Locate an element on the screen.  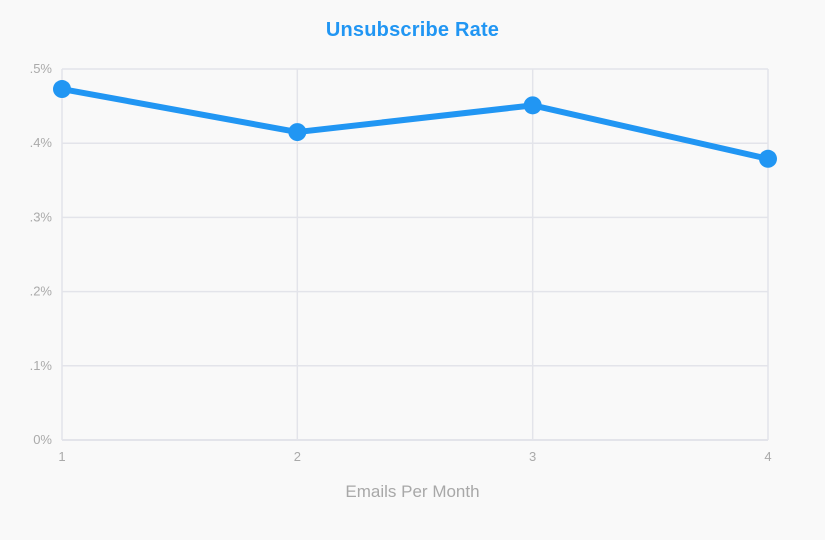
y-tick-label: .2% is located at coordinates (41, 291).